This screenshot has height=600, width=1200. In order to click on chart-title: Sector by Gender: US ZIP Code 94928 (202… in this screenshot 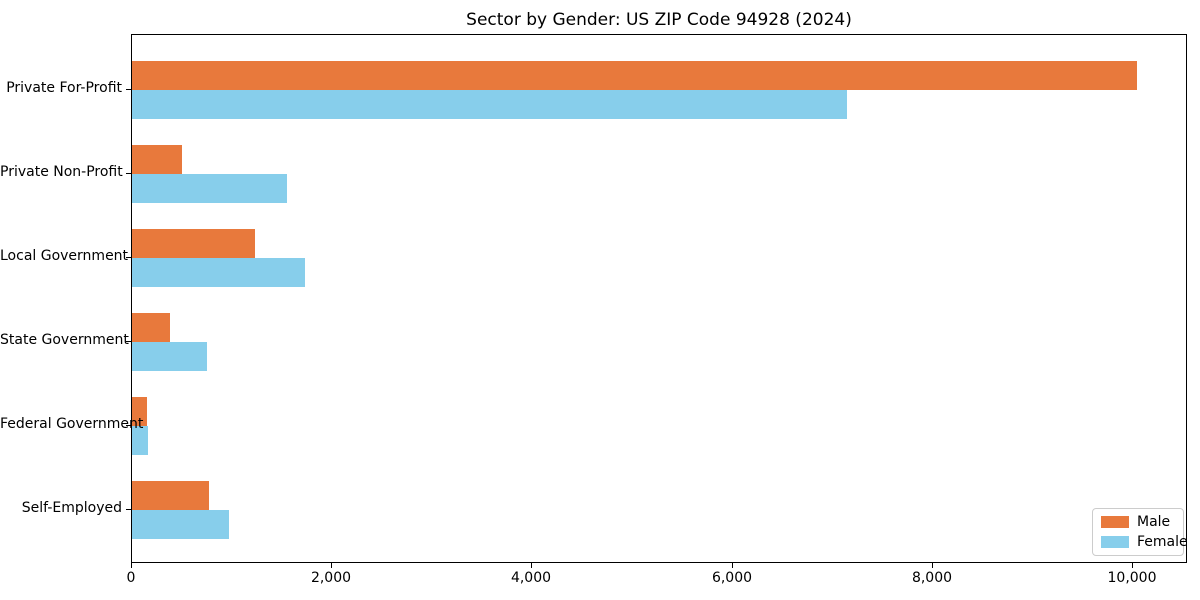, I will do `click(659, 20)`.